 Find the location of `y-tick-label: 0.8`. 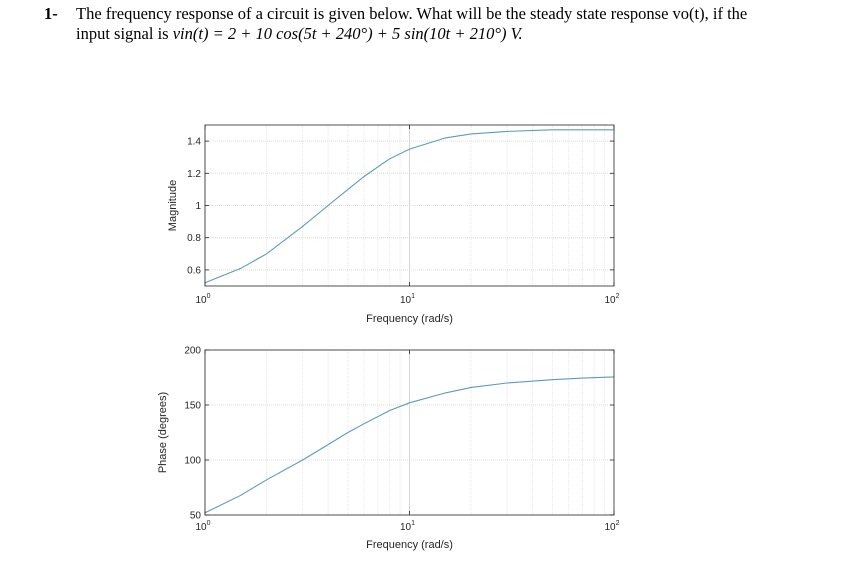

y-tick-label: 0.8 is located at coordinates (194, 238).